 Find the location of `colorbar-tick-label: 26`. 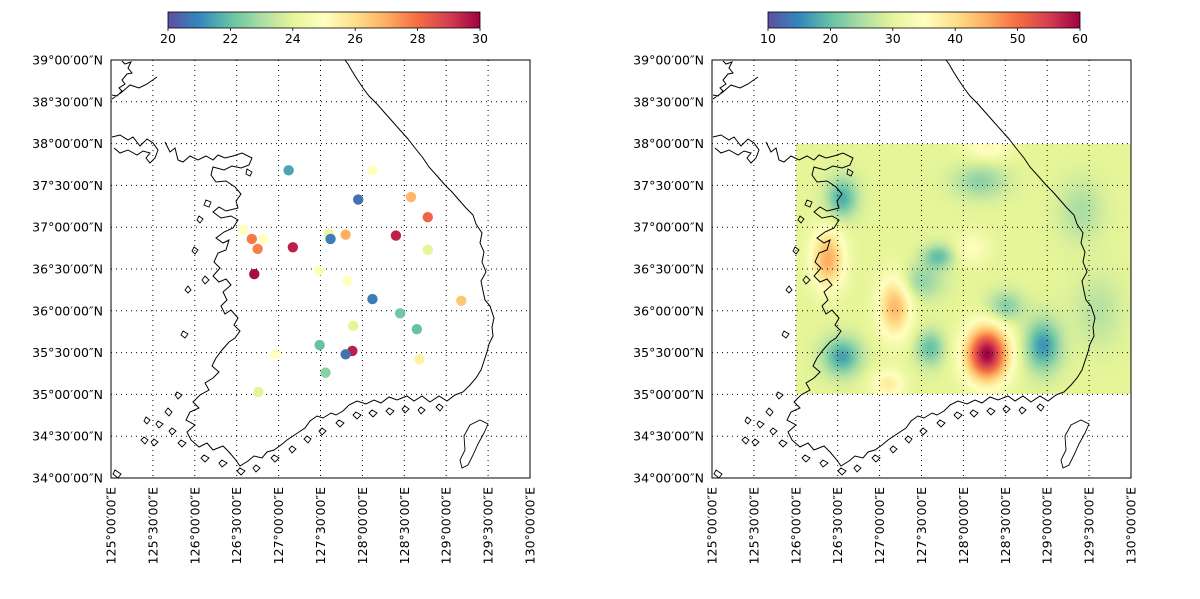

colorbar-tick-label: 26 is located at coordinates (355, 38).